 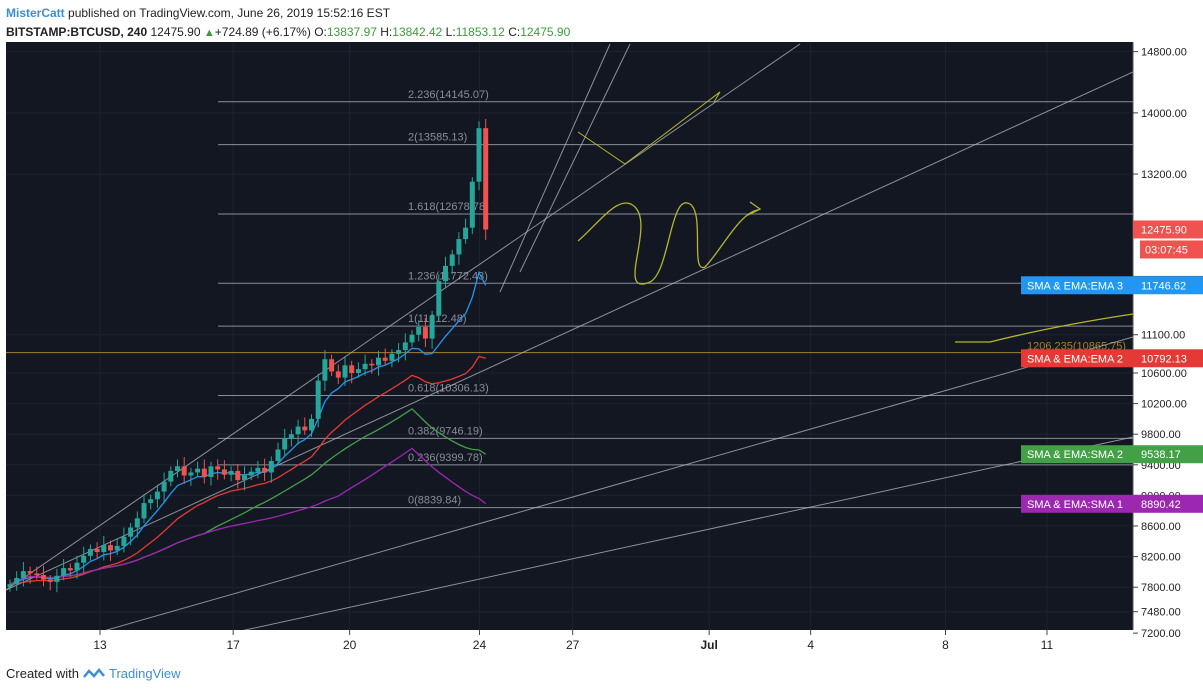 I want to click on price-tick-label: 14000.00, so click(x=1164, y=114).